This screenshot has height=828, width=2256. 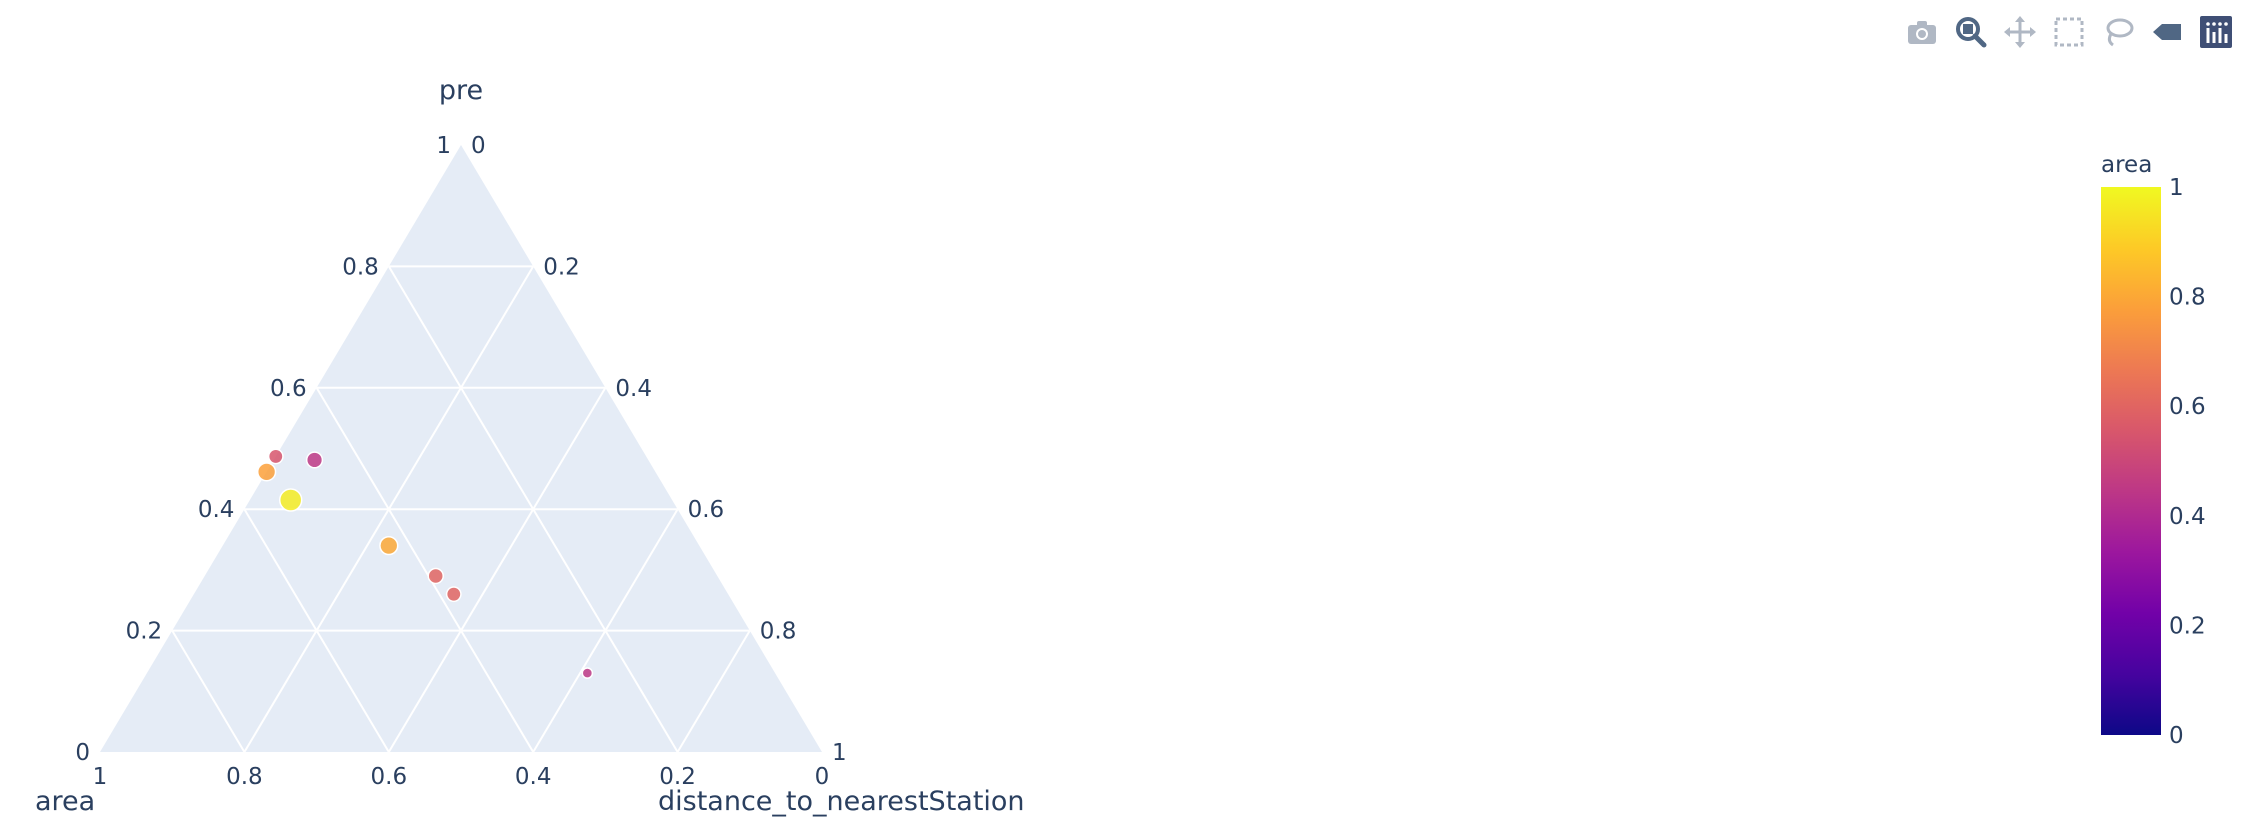 What do you see at coordinates (216, 510) in the screenshot?
I see `a-tick-label: 0.4` at bounding box center [216, 510].